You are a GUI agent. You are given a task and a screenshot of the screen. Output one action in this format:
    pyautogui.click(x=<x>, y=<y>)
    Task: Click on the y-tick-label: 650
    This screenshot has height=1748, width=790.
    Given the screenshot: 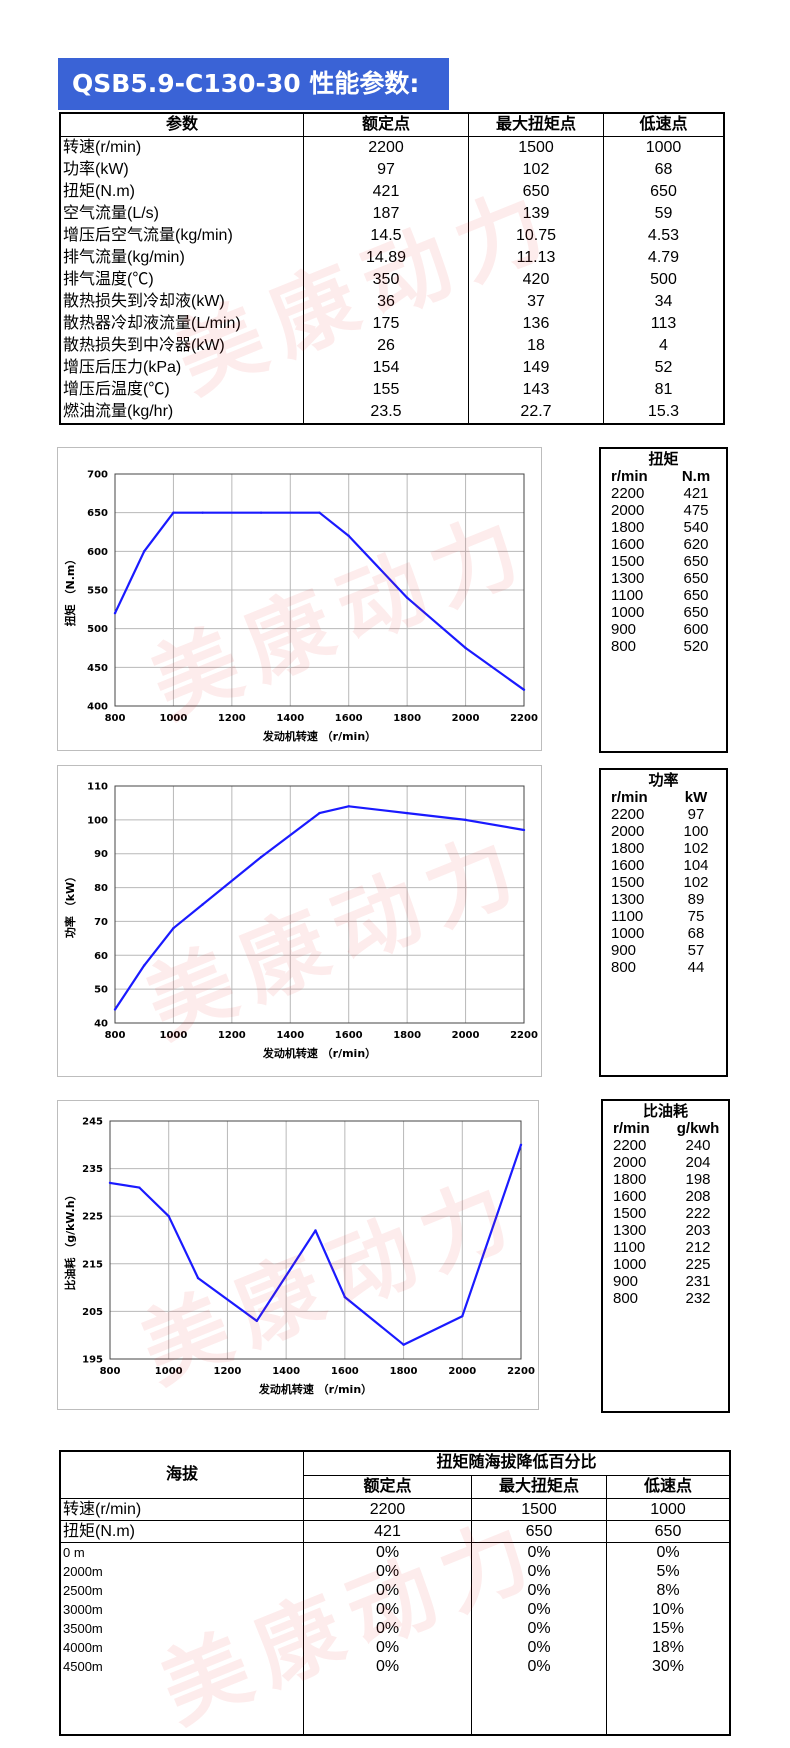 What is the action you would take?
    pyautogui.click(x=97, y=513)
    